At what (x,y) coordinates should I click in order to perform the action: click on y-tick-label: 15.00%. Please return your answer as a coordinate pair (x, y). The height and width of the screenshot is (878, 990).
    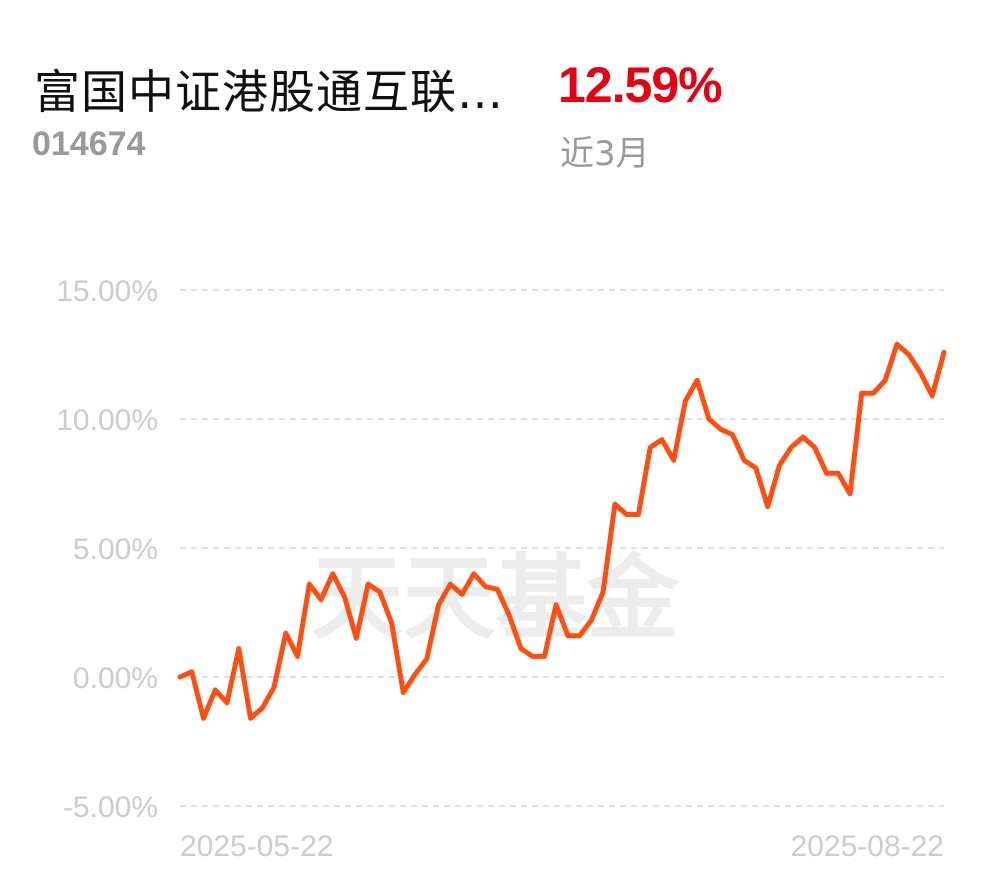
    Looking at the image, I should click on (107, 291).